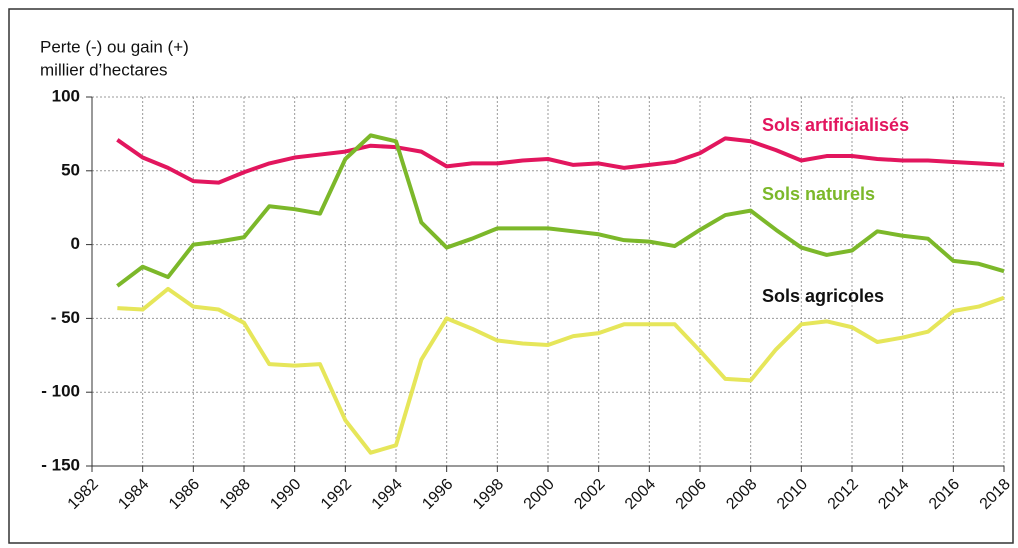 The width and height of the screenshot is (1018, 548). I want to click on y-axis-label: millier d’hectares, so click(104, 69).